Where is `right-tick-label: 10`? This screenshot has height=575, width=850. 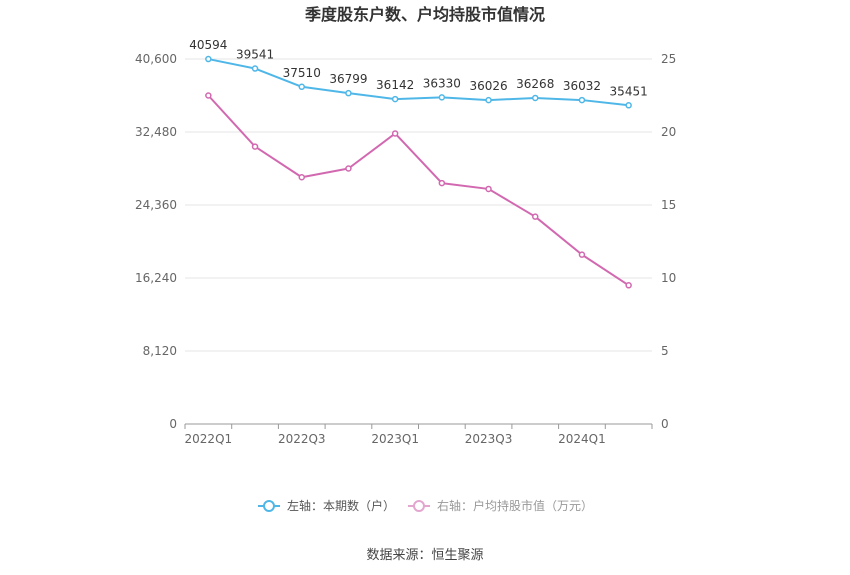
right-tick-label: 10 is located at coordinates (668, 278).